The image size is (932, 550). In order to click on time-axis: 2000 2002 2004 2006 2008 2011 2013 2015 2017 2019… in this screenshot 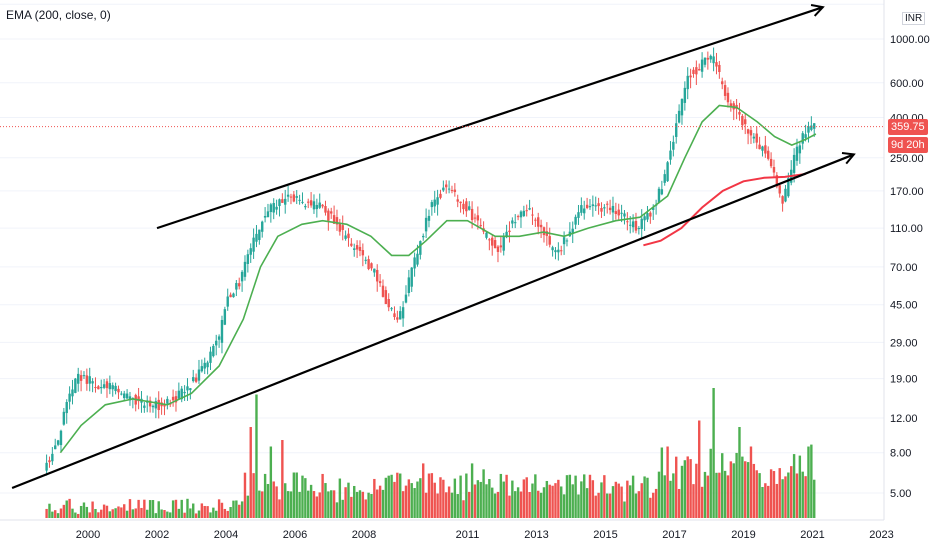, I will do `click(485, 535)`.